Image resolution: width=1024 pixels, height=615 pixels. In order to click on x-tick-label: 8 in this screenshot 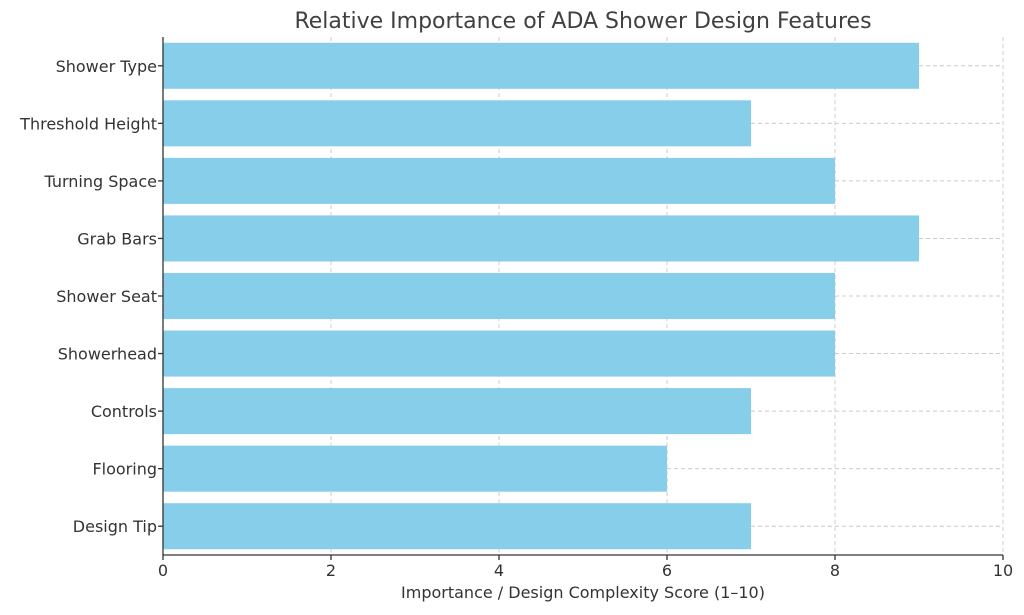, I will do `click(835, 570)`.